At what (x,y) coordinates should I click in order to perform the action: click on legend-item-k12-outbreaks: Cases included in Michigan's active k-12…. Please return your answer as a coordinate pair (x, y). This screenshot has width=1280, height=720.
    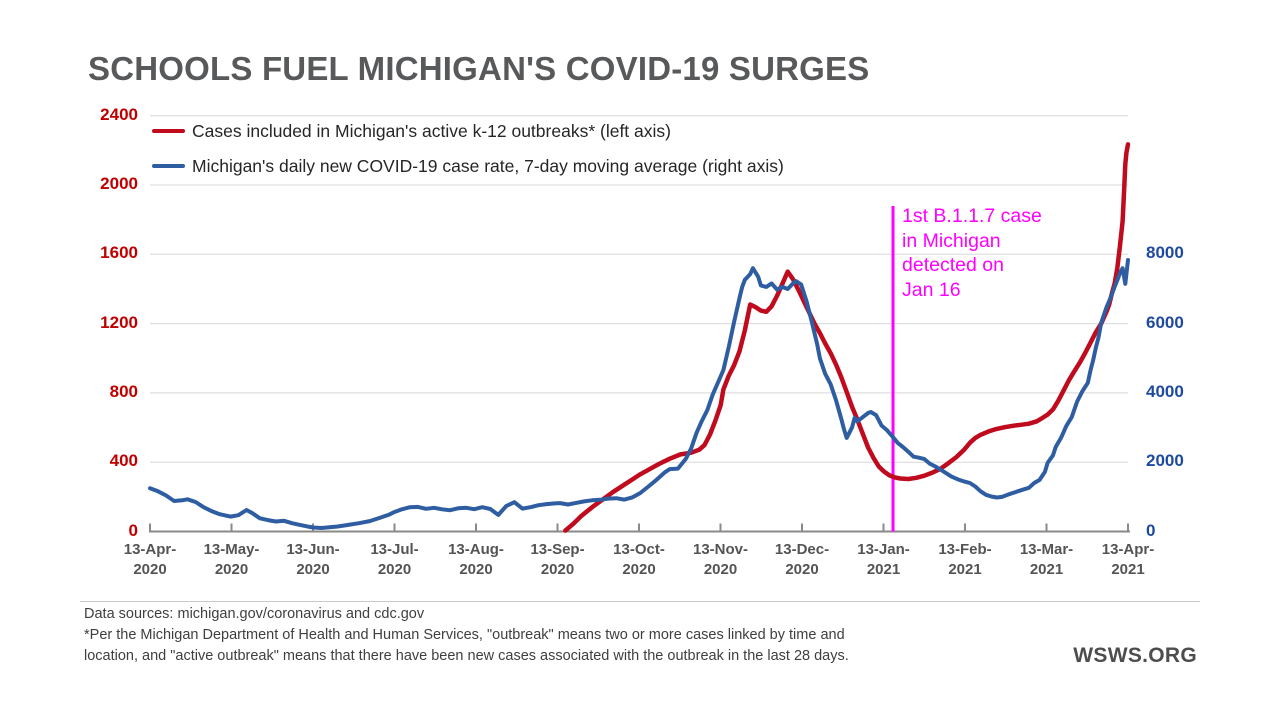
    Looking at the image, I should click on (411, 131).